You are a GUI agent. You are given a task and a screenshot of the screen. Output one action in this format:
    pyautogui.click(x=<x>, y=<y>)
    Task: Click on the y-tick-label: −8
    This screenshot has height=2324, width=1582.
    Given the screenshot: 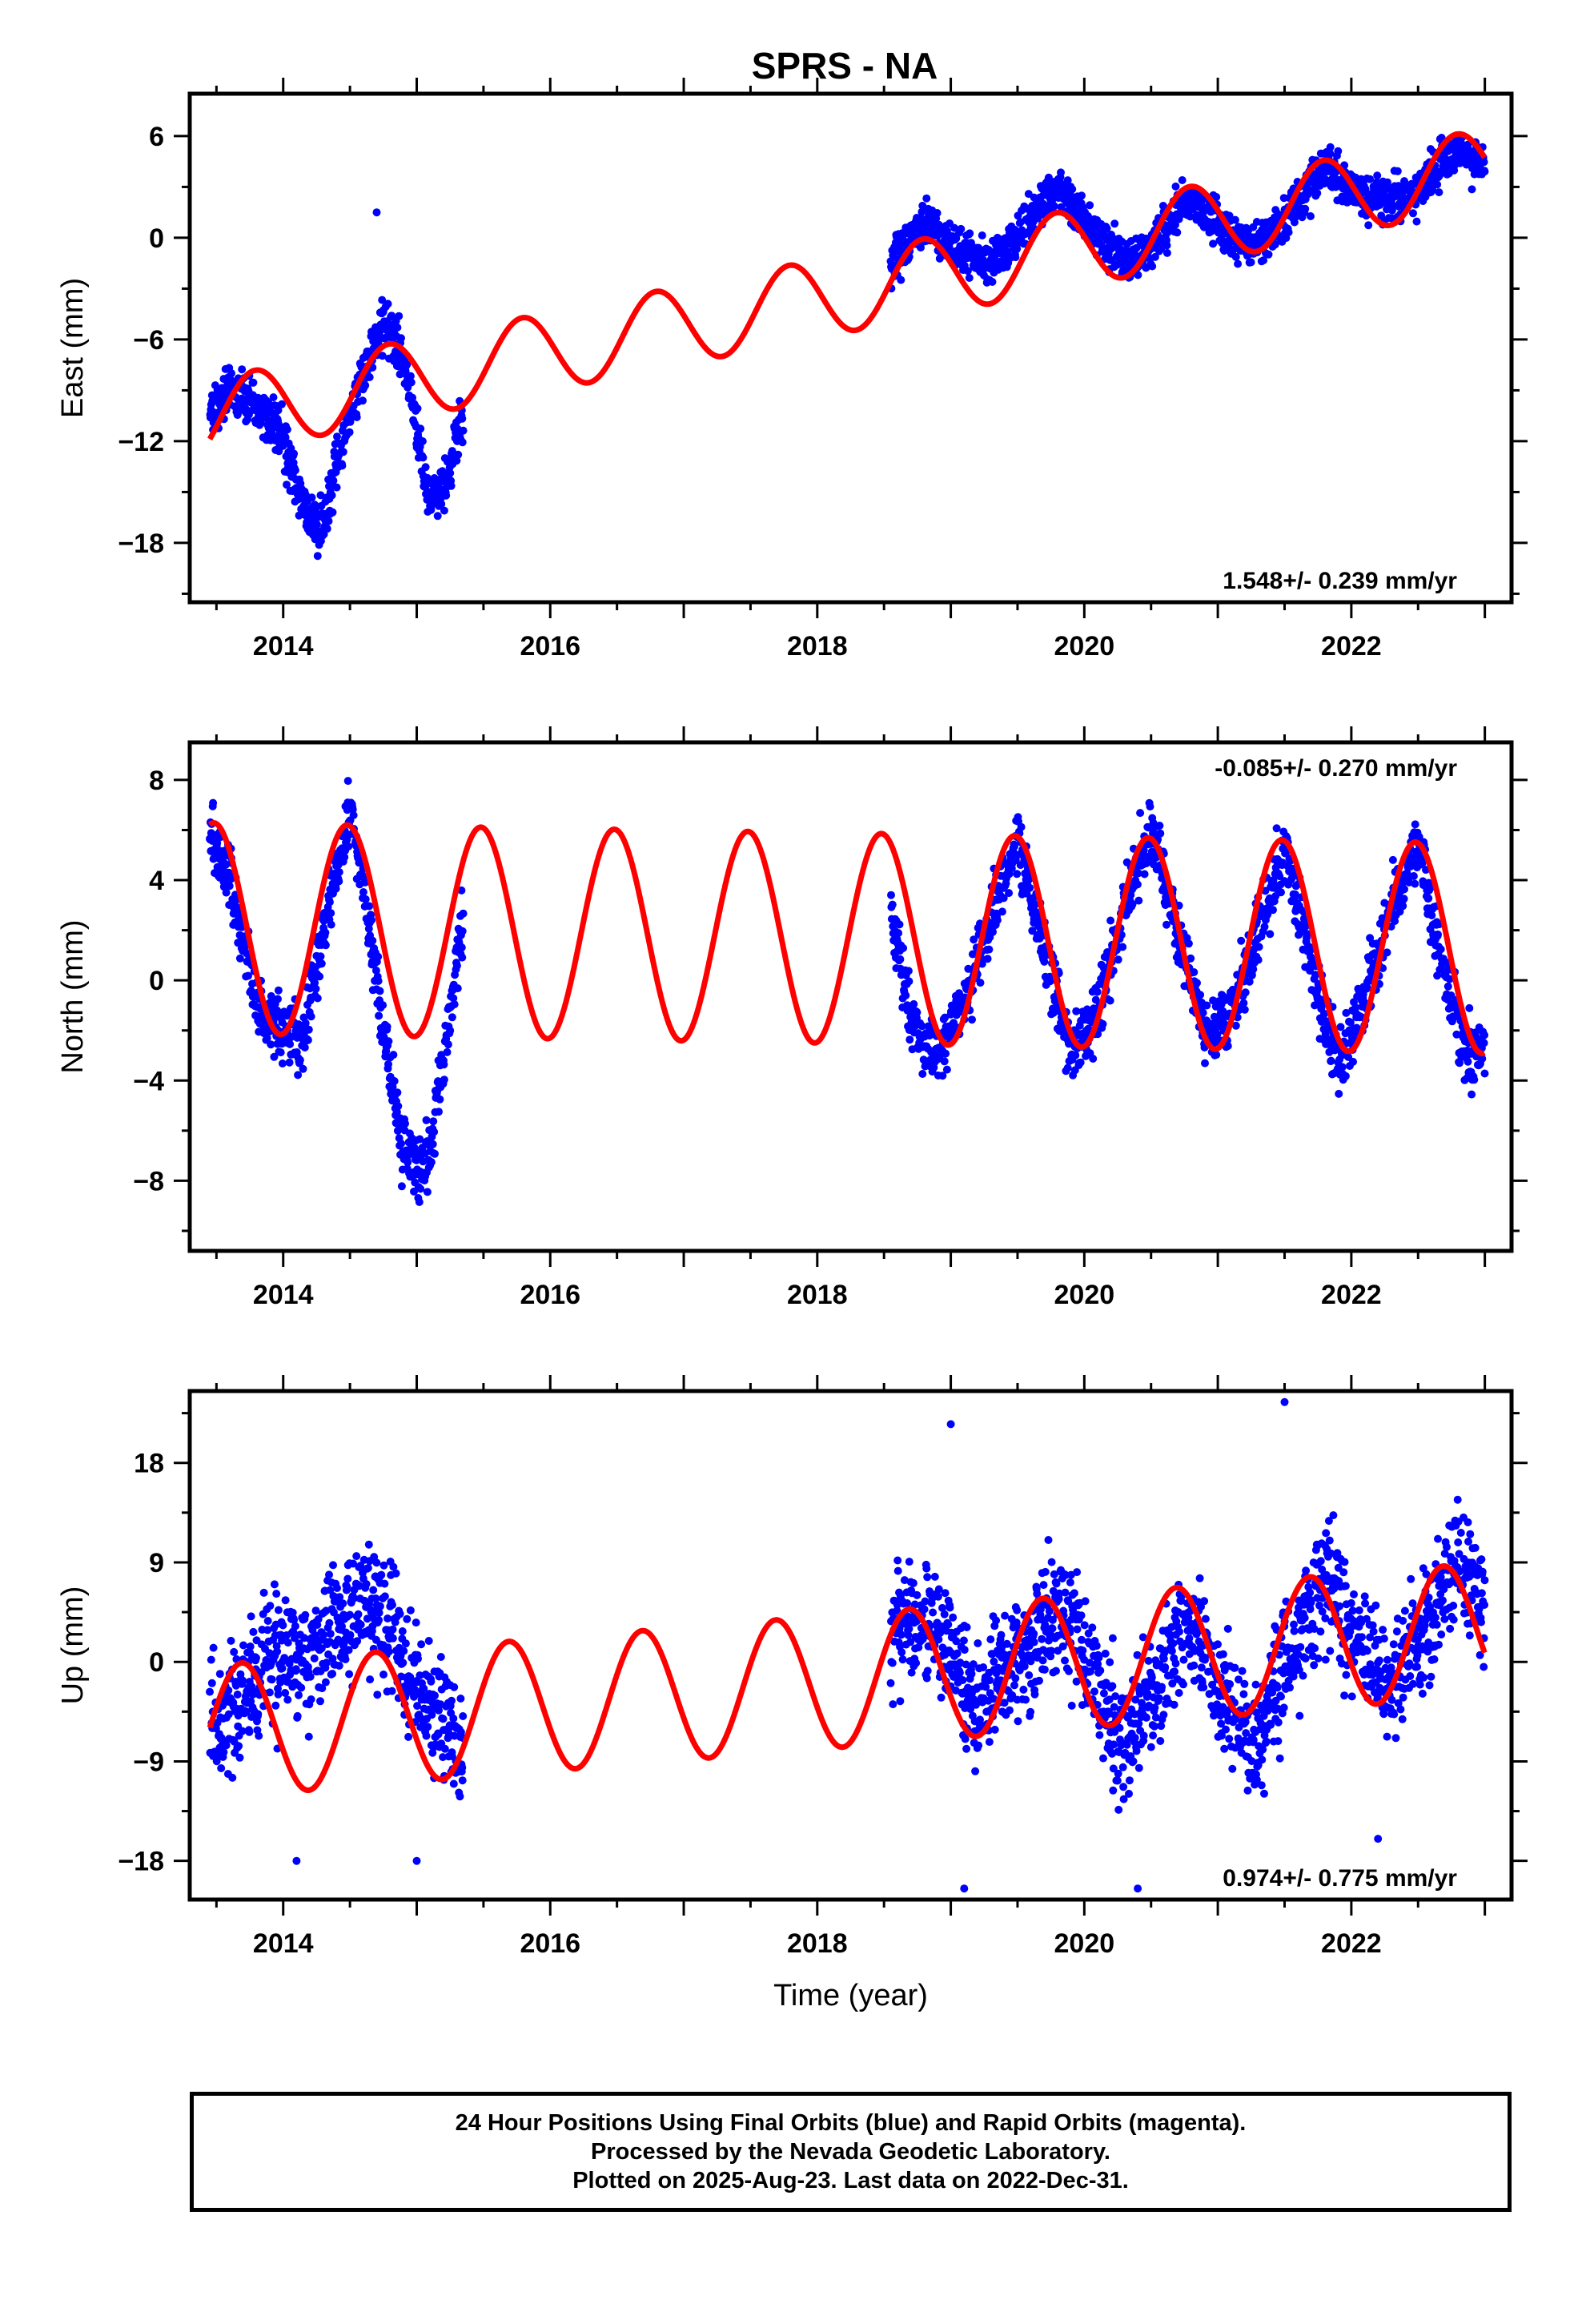 What is the action you would take?
    pyautogui.click(x=148, y=1181)
    